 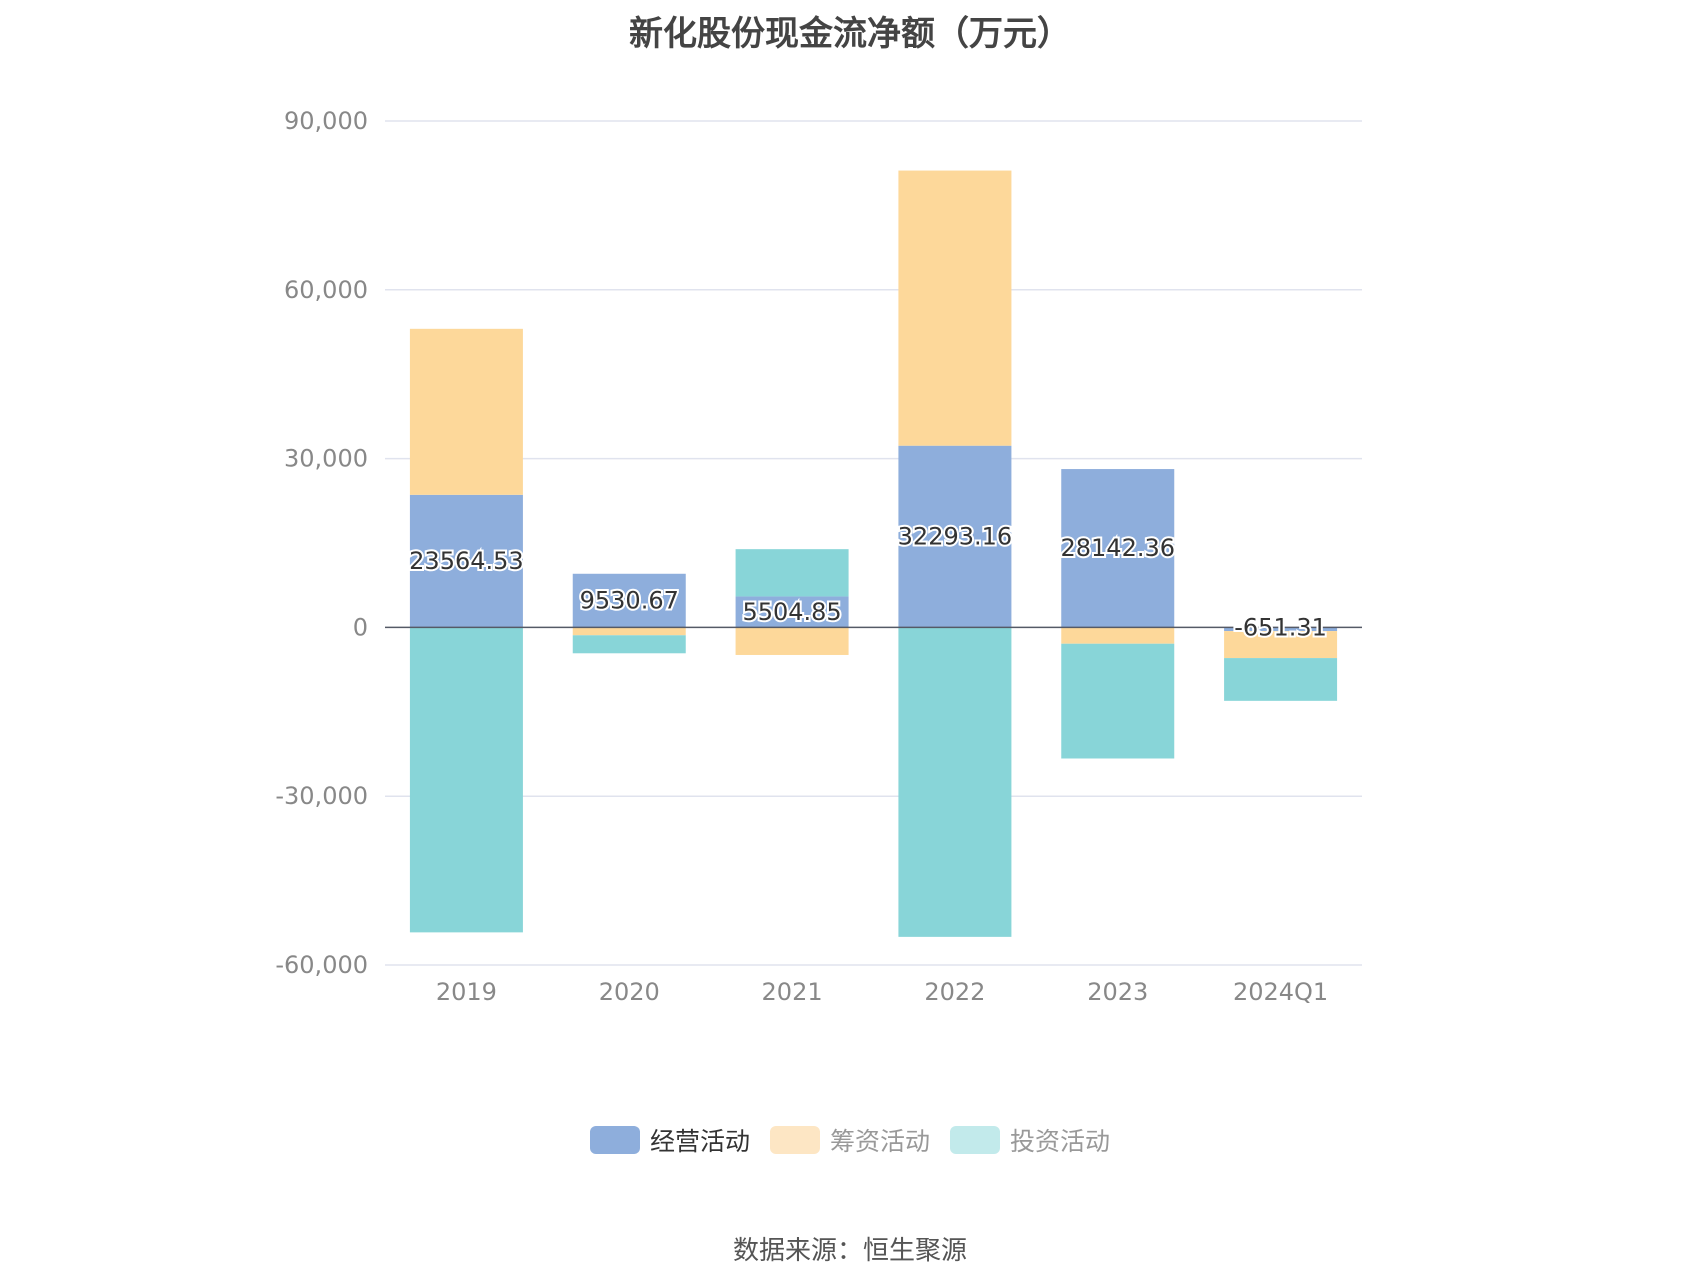 I want to click on legend-swatch-investing, so click(x=975, y=1140).